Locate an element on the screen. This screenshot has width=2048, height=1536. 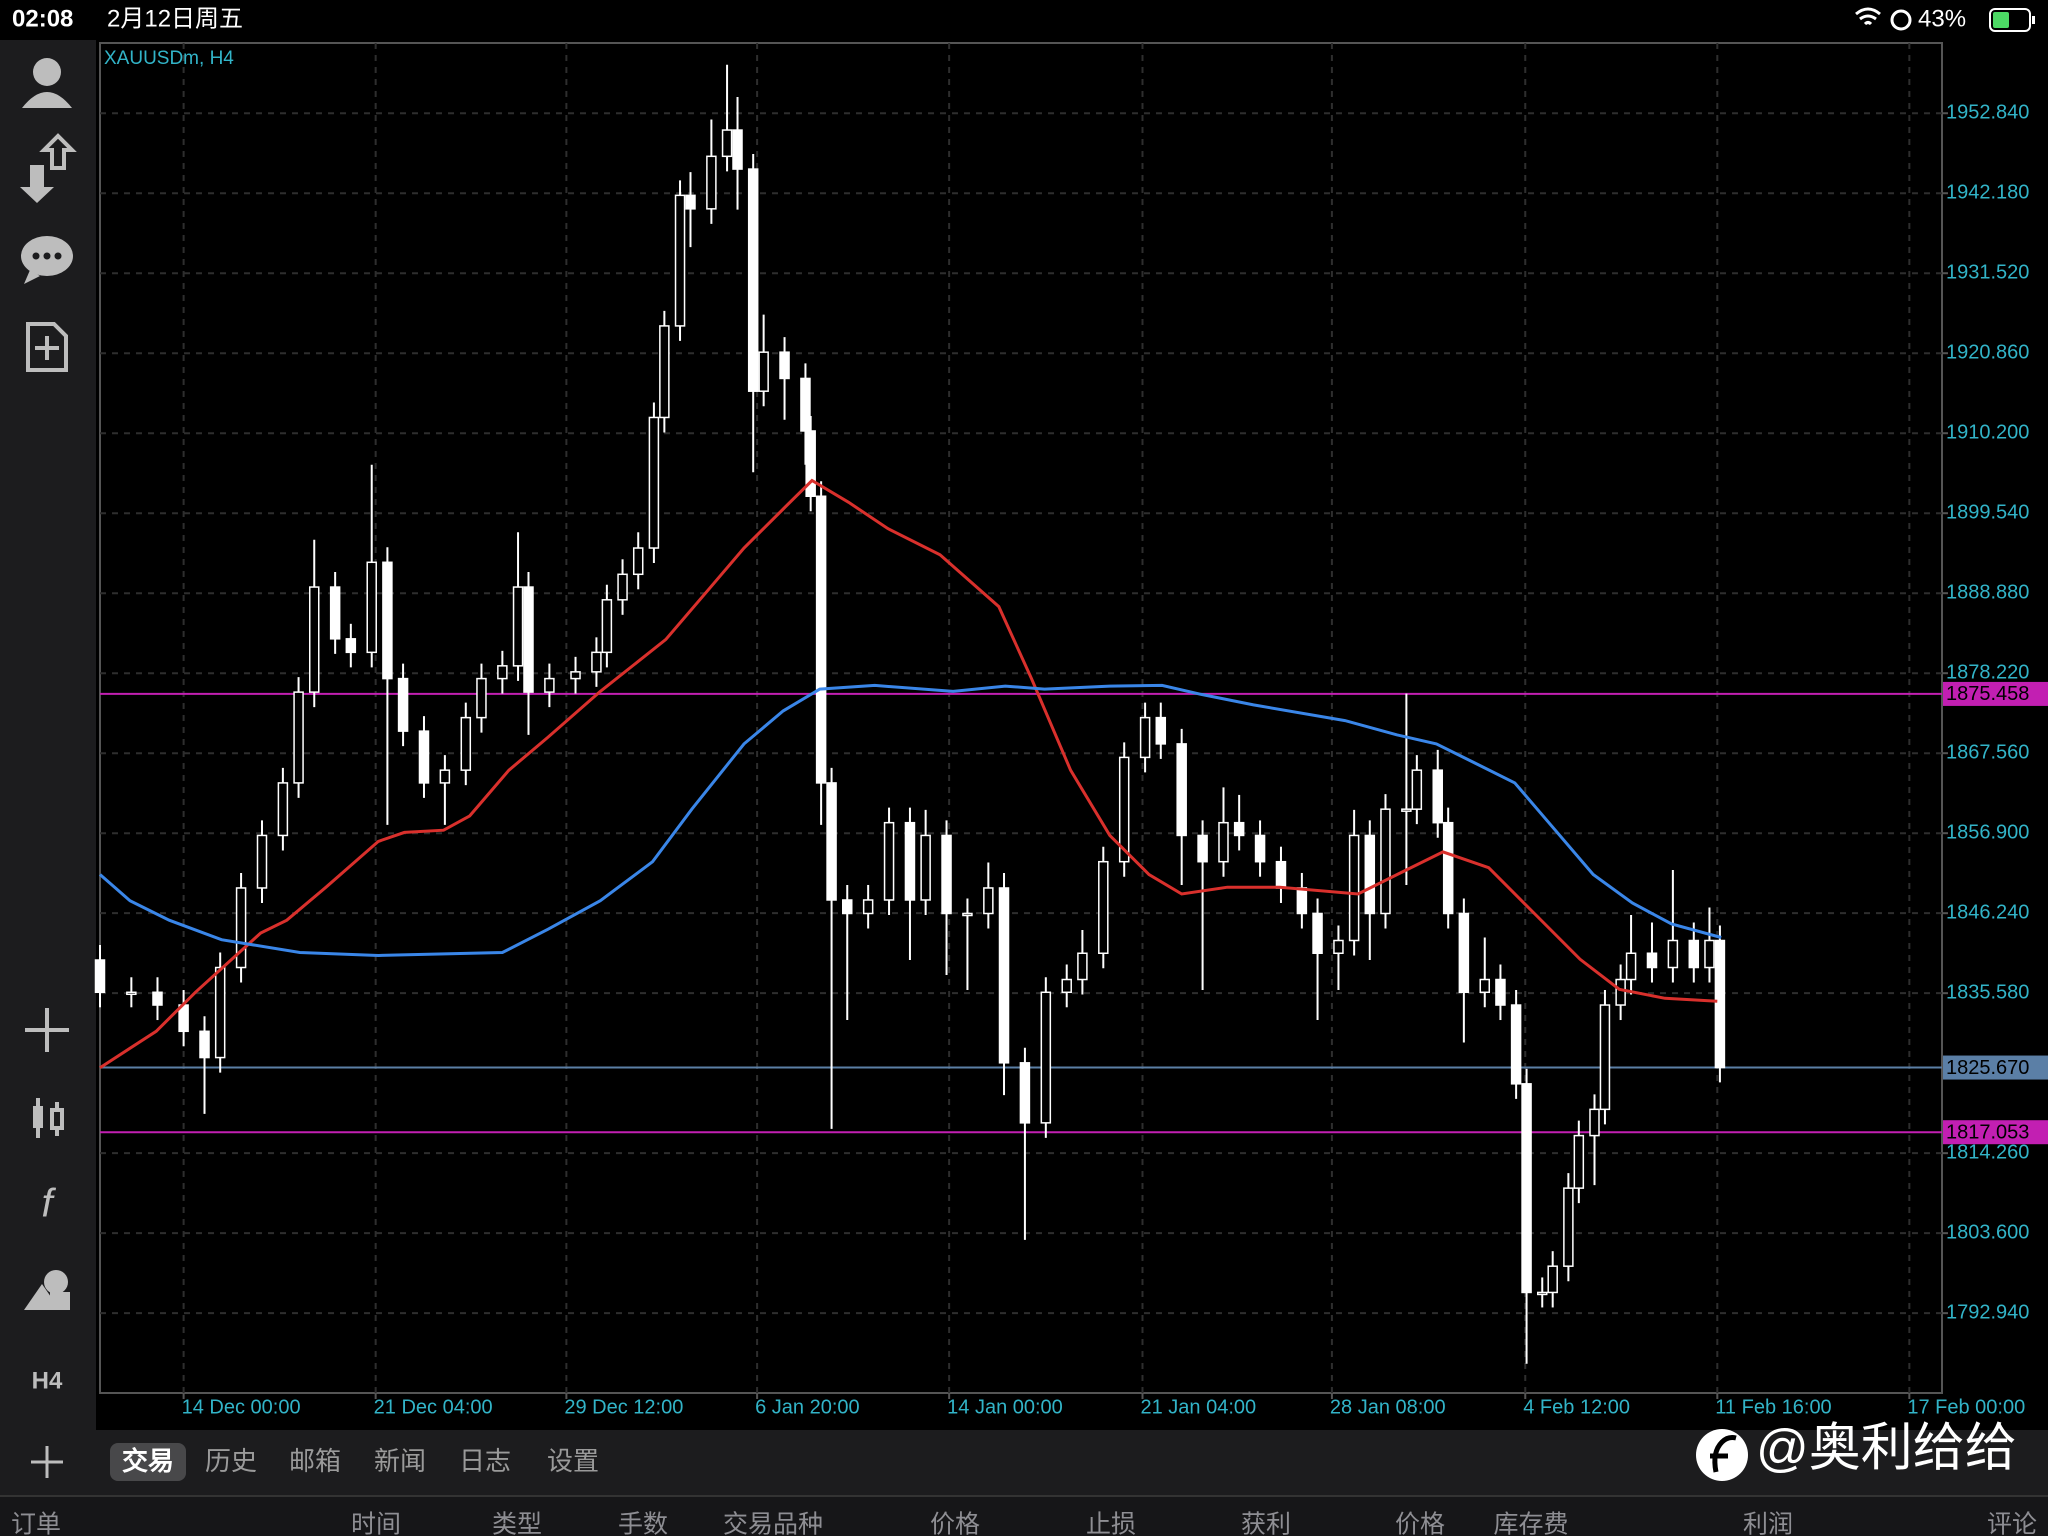
tab: 历史 is located at coordinates (231, 1461).